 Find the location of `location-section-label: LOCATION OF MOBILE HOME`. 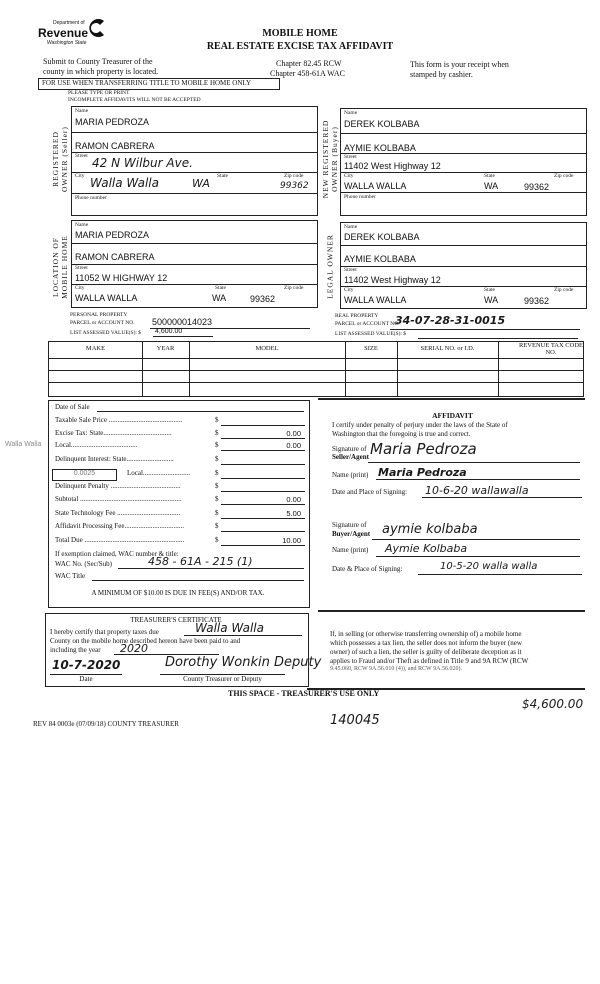

location-section-label: LOCATION OF MOBILE HOME is located at coordinates (60, 267).